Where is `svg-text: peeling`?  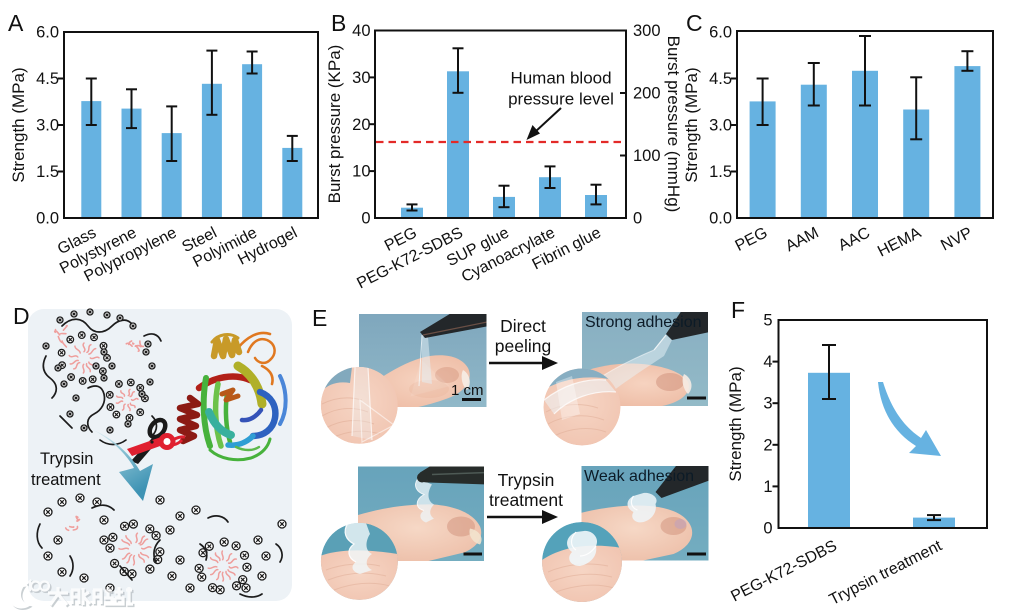
svg-text: peeling is located at coordinates (523, 346).